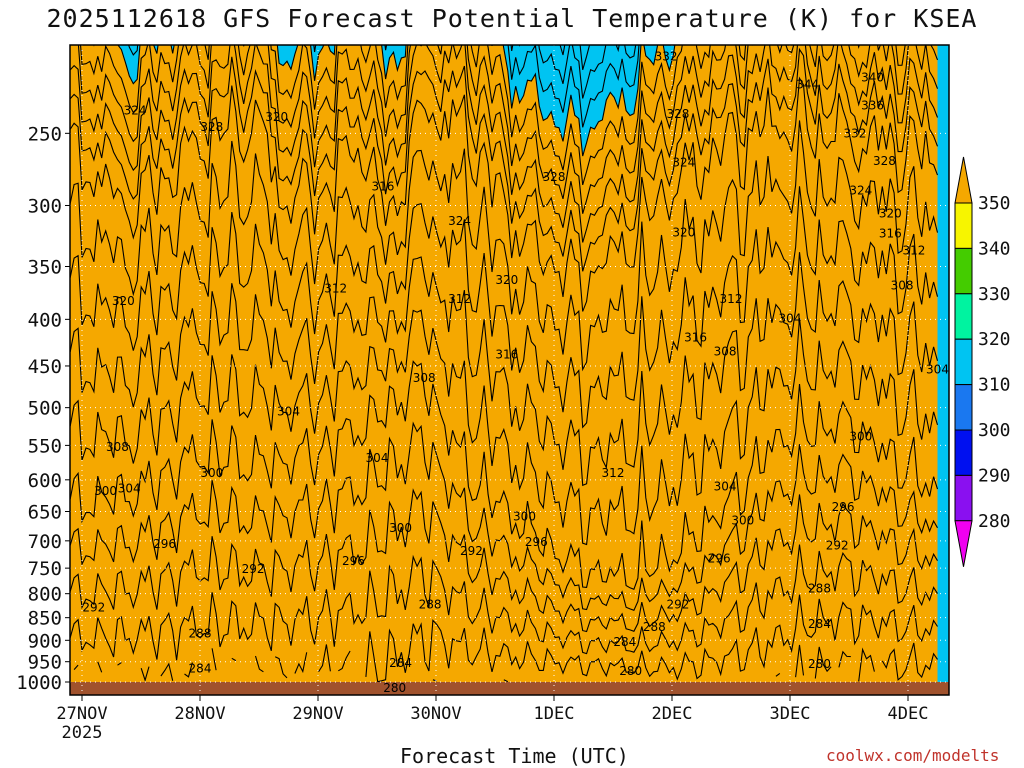  What do you see at coordinates (994, 475) in the screenshot?
I see `colorbar-tick-label: 290` at bounding box center [994, 475].